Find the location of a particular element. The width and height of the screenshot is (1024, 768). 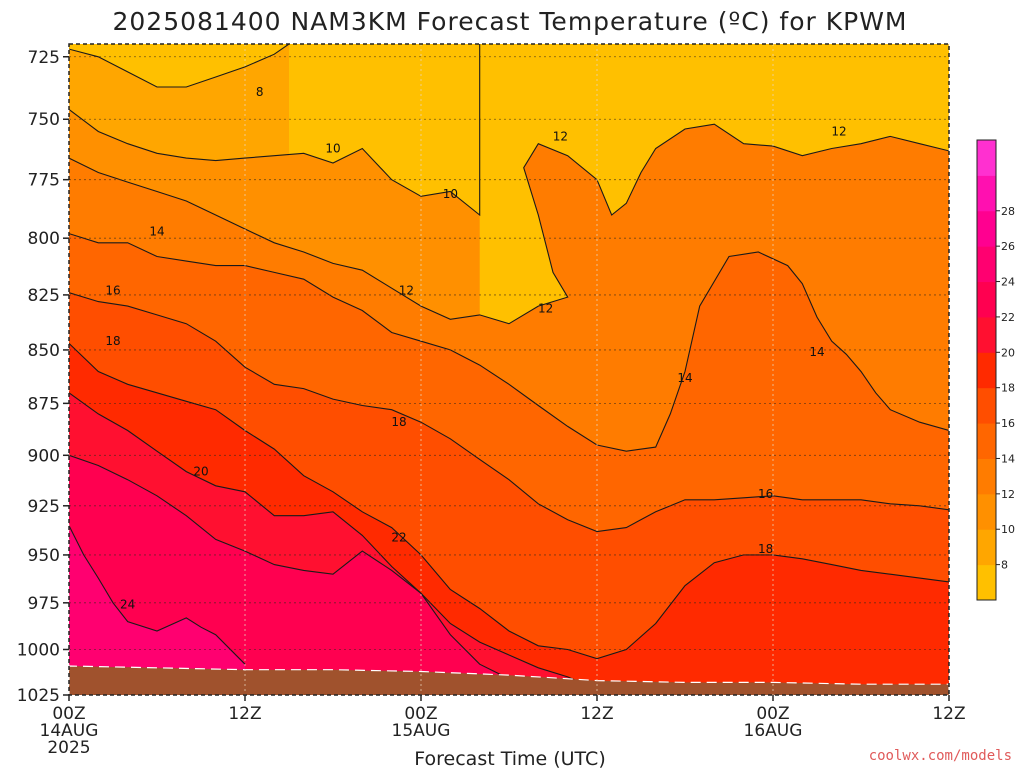

contour-label-20: 20 is located at coordinates (200, 472).